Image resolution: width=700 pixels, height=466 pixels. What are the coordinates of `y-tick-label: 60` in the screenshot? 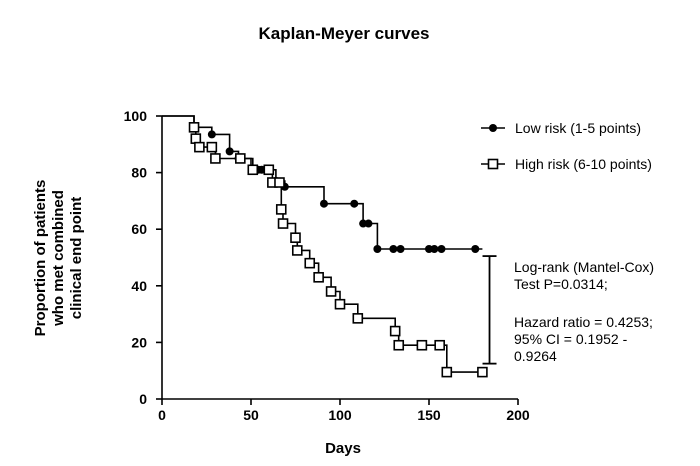 It's located at (139, 229).